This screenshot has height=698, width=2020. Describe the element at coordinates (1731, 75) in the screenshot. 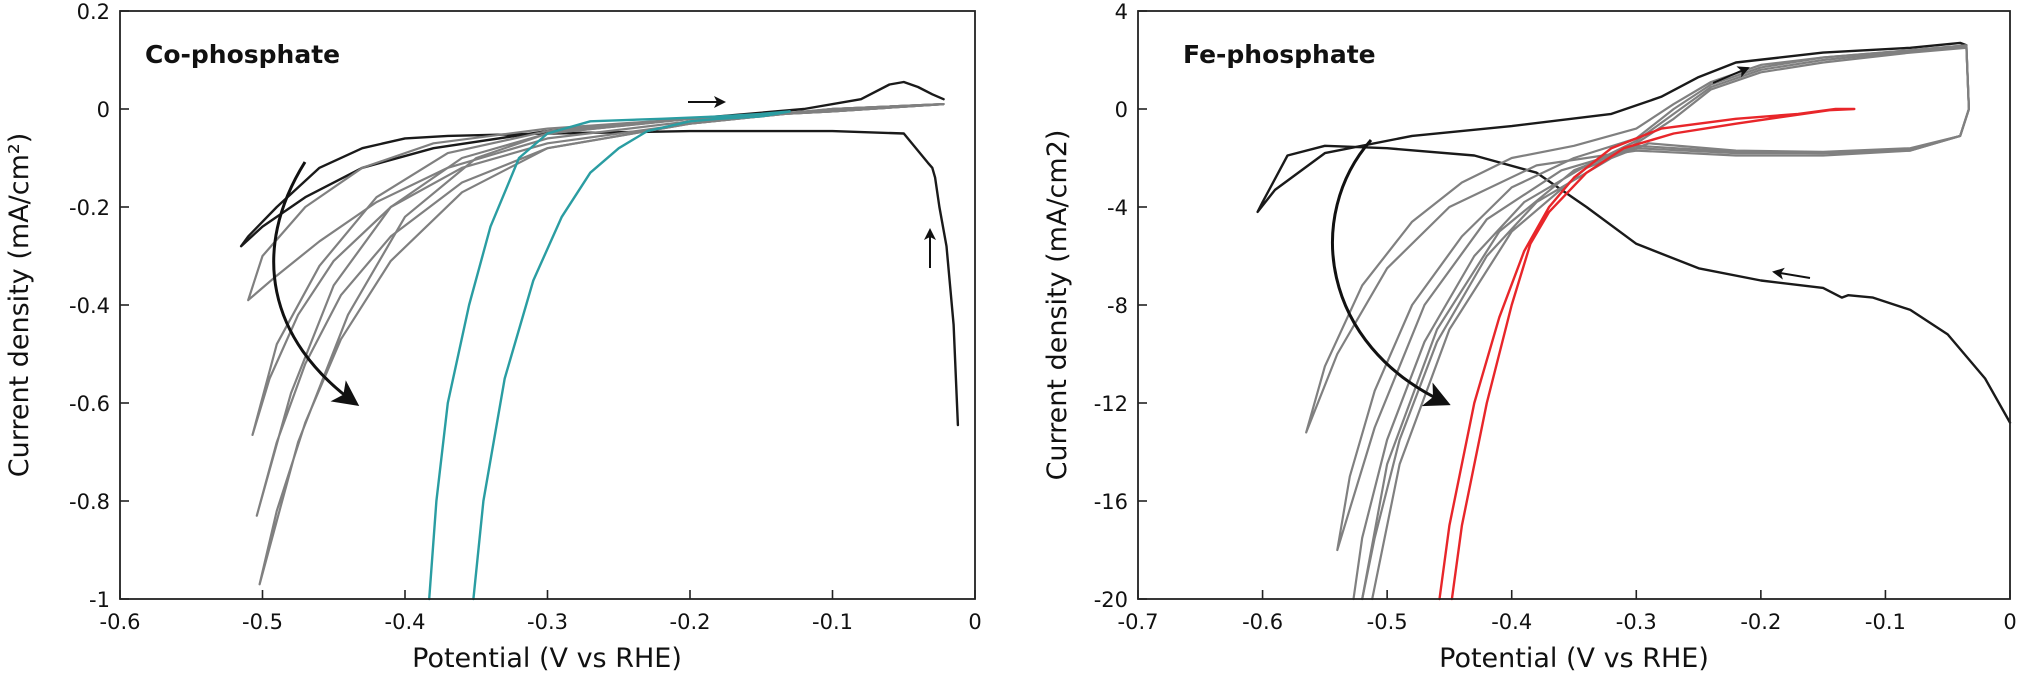

I see `forward-scan-arrow` at that location.